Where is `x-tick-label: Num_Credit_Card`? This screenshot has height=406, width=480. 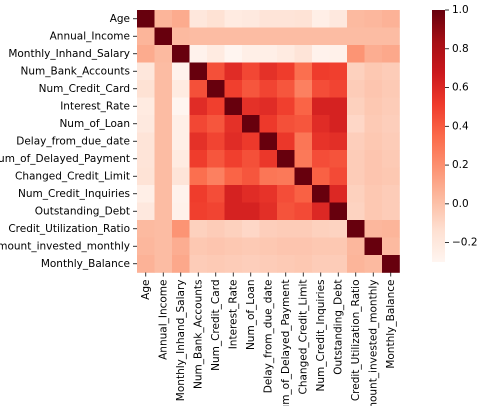
x-tick-label: Num_Credit_Card is located at coordinates (216, 325).